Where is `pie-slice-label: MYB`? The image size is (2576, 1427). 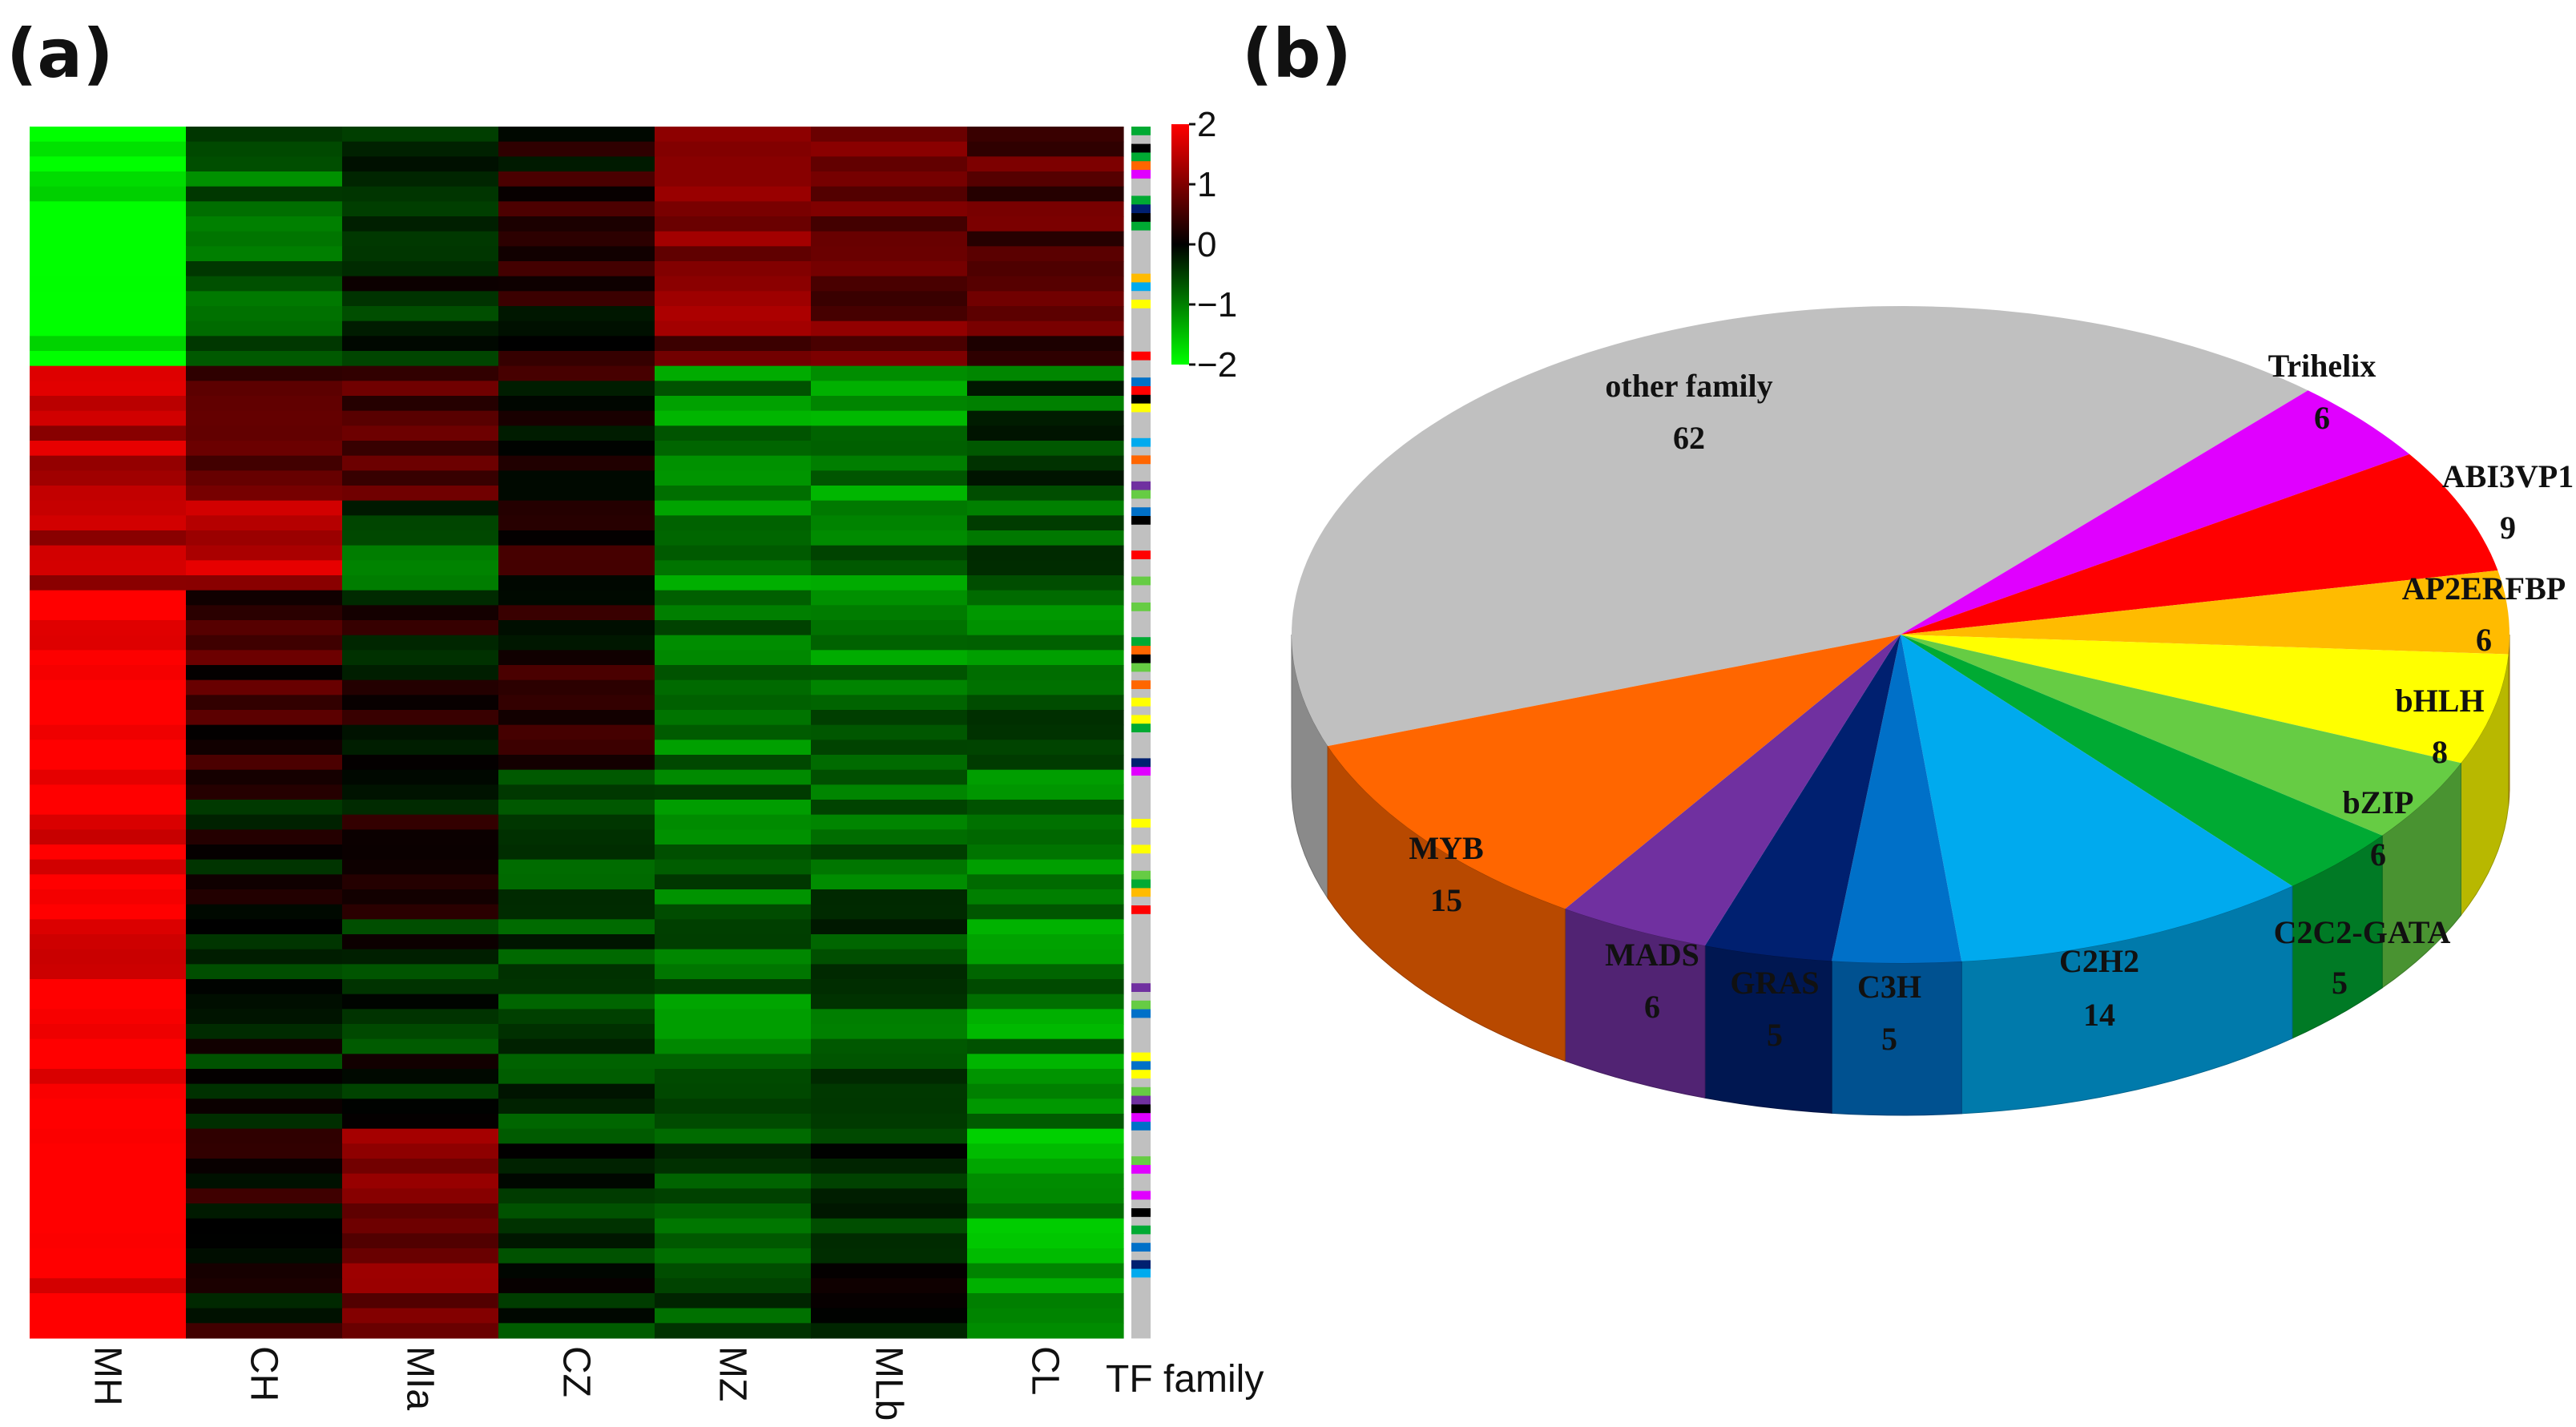
pie-slice-label: MYB is located at coordinates (1446, 848).